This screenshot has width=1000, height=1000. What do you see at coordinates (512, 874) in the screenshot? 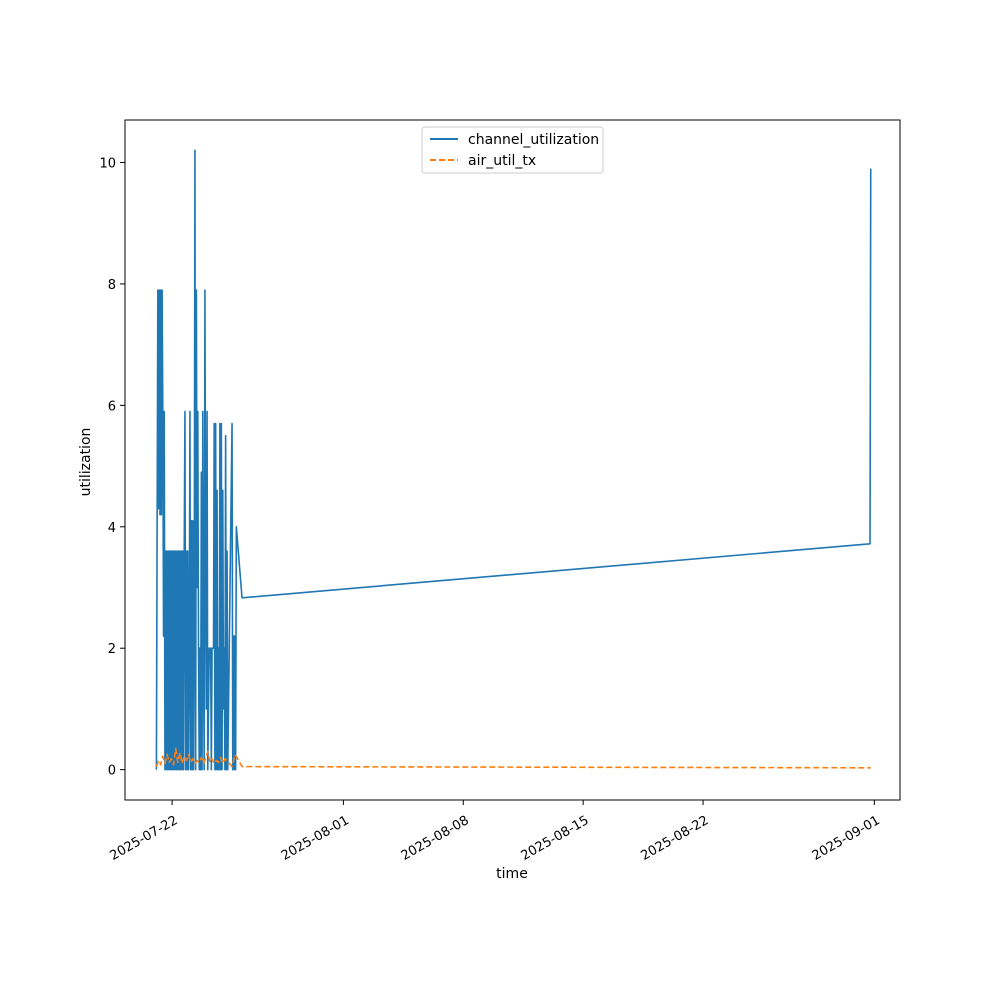
I see `x-axis-label: time` at bounding box center [512, 874].